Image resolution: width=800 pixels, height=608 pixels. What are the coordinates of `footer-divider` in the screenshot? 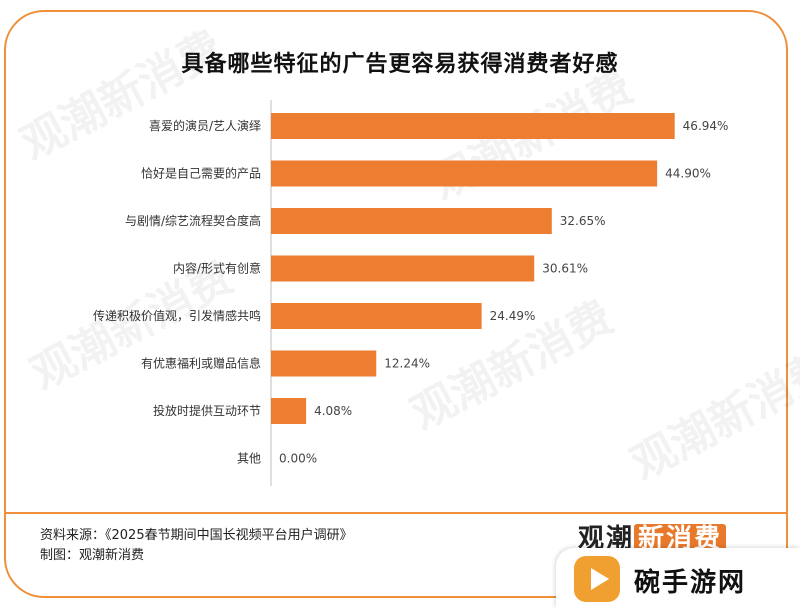 It's located at (396, 513).